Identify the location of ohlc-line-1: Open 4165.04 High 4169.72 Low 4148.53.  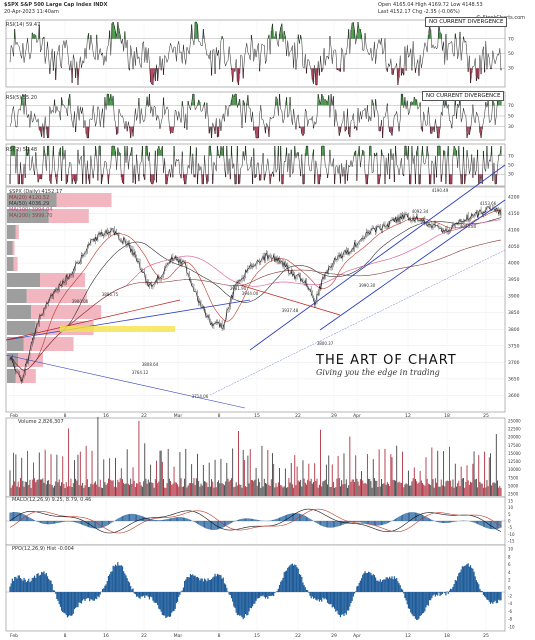
(430, 5).